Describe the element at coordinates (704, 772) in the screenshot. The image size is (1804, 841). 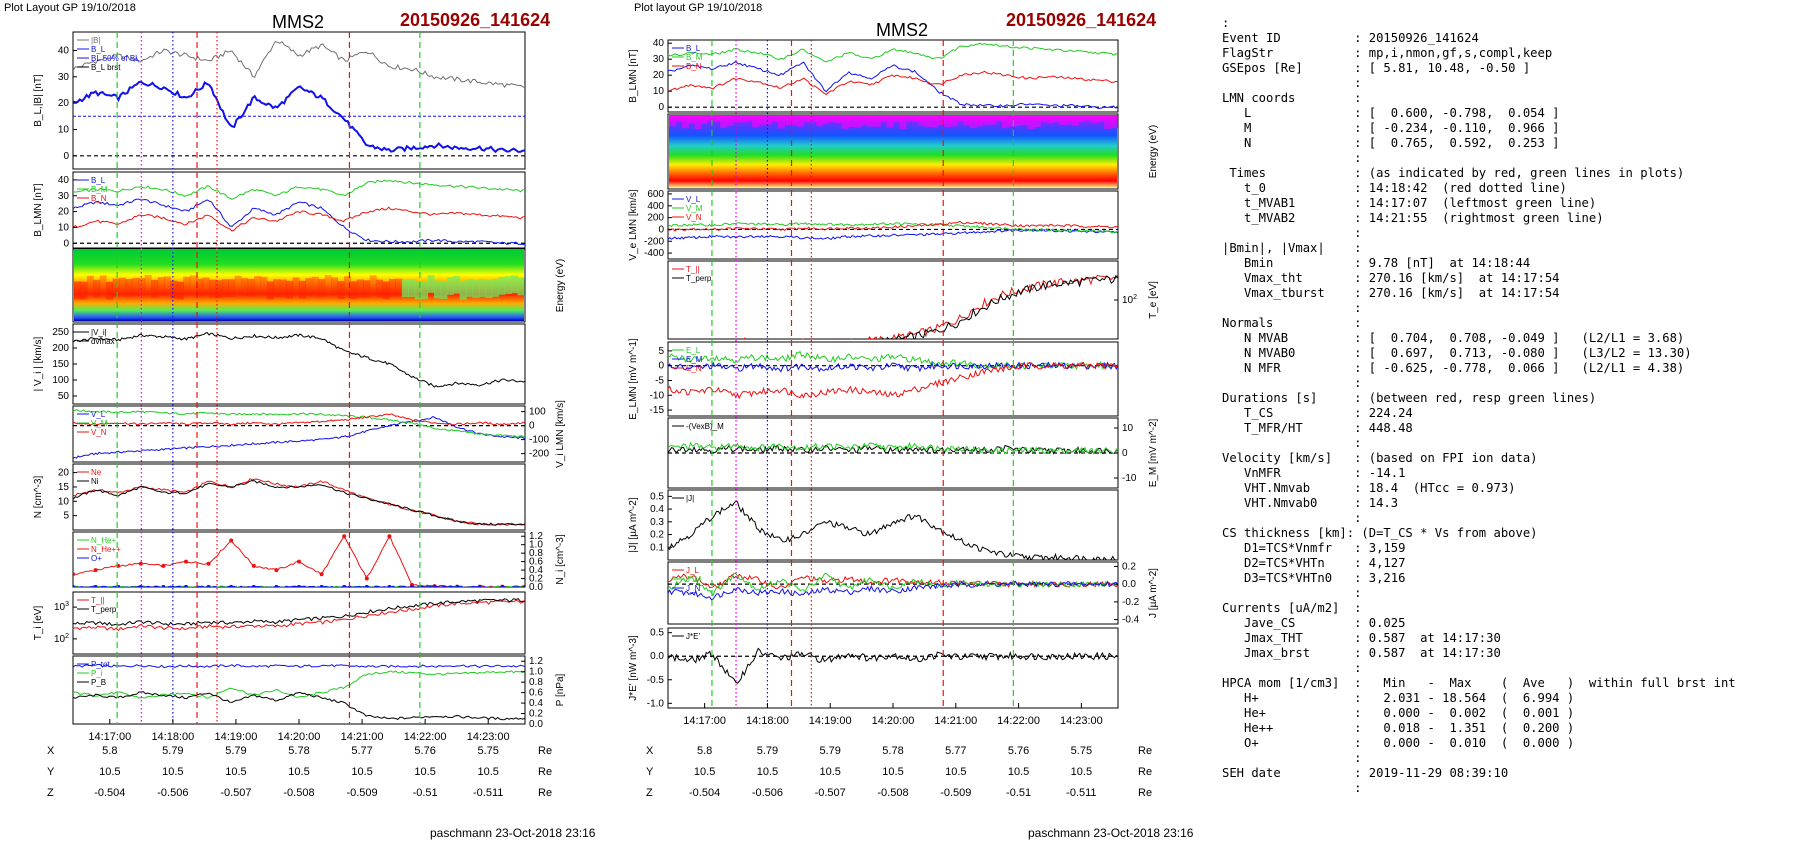
I see `position-value: 10.5` at that location.